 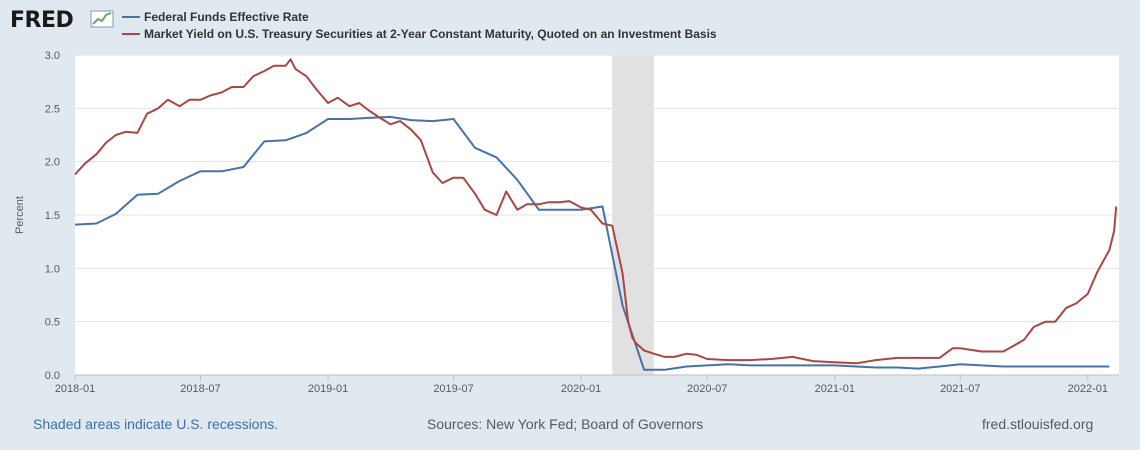 I want to click on fred-chart-icon, so click(x=102, y=19).